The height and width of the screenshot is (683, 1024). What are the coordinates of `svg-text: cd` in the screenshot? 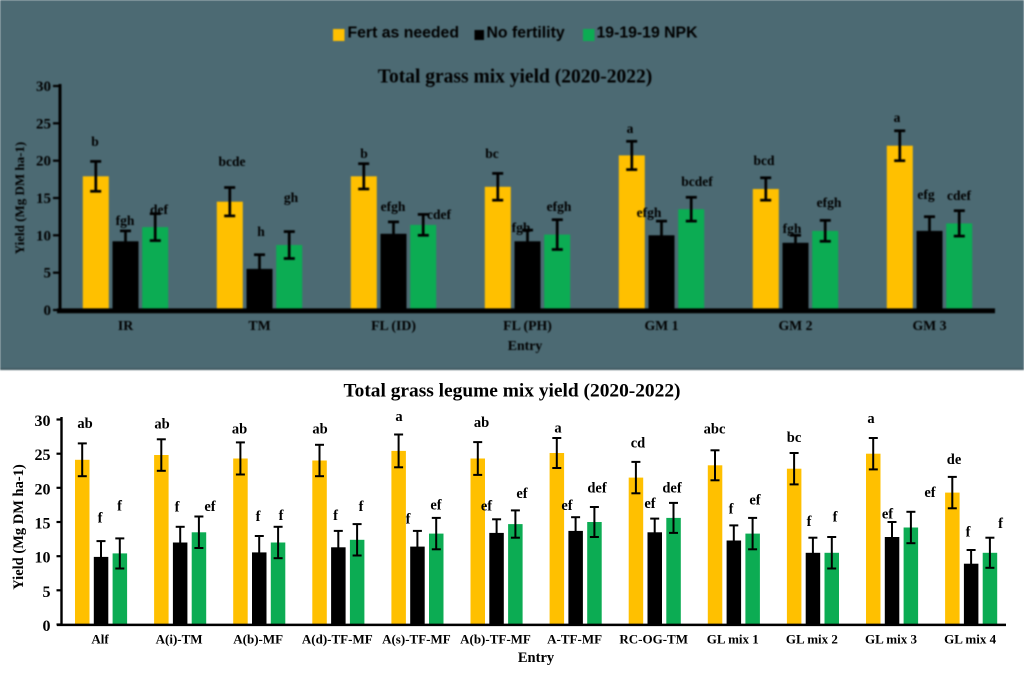 It's located at (638, 444).